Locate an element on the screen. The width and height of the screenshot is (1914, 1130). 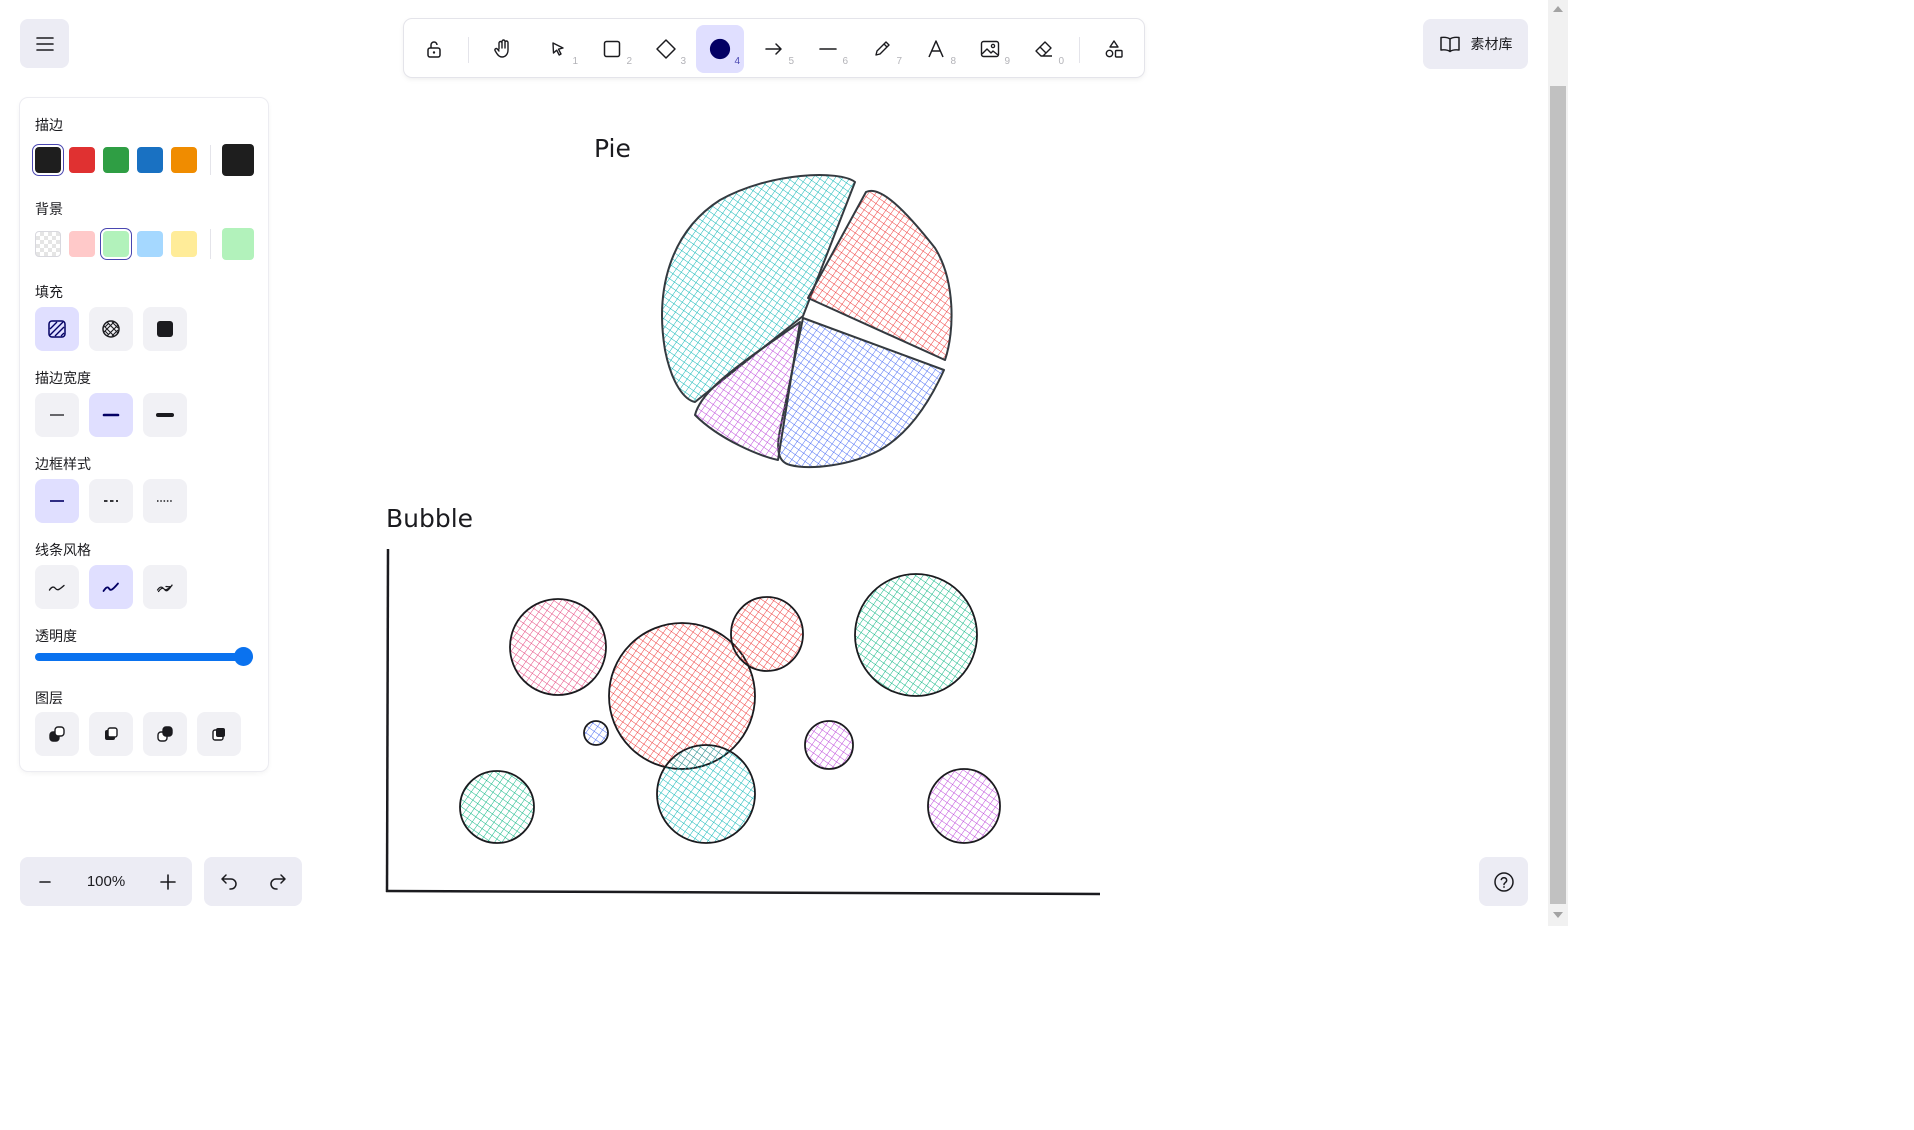
library-button: 素材库 is located at coordinates (1475, 44).